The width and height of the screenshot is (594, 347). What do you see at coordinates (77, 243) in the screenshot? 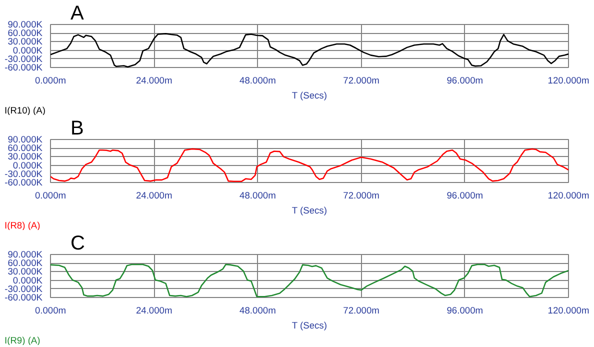
I see `text: C` at bounding box center [77, 243].